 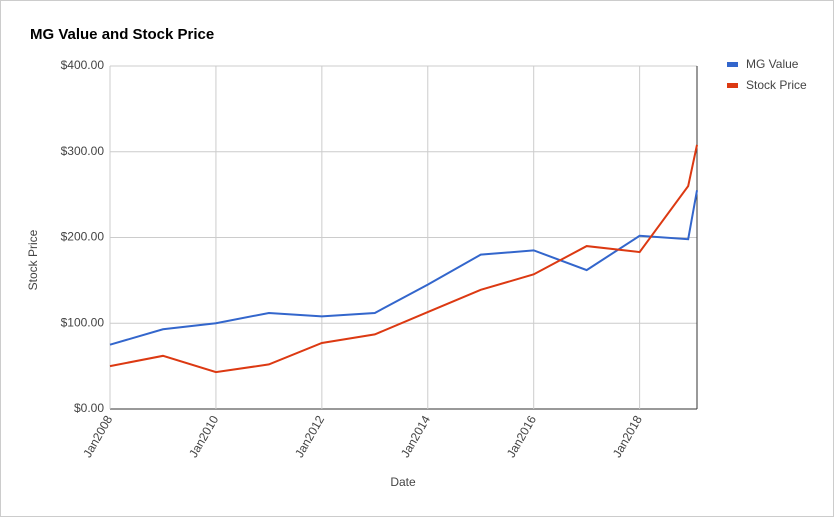 I want to click on legend-label: Stock Price, so click(x=776, y=85).